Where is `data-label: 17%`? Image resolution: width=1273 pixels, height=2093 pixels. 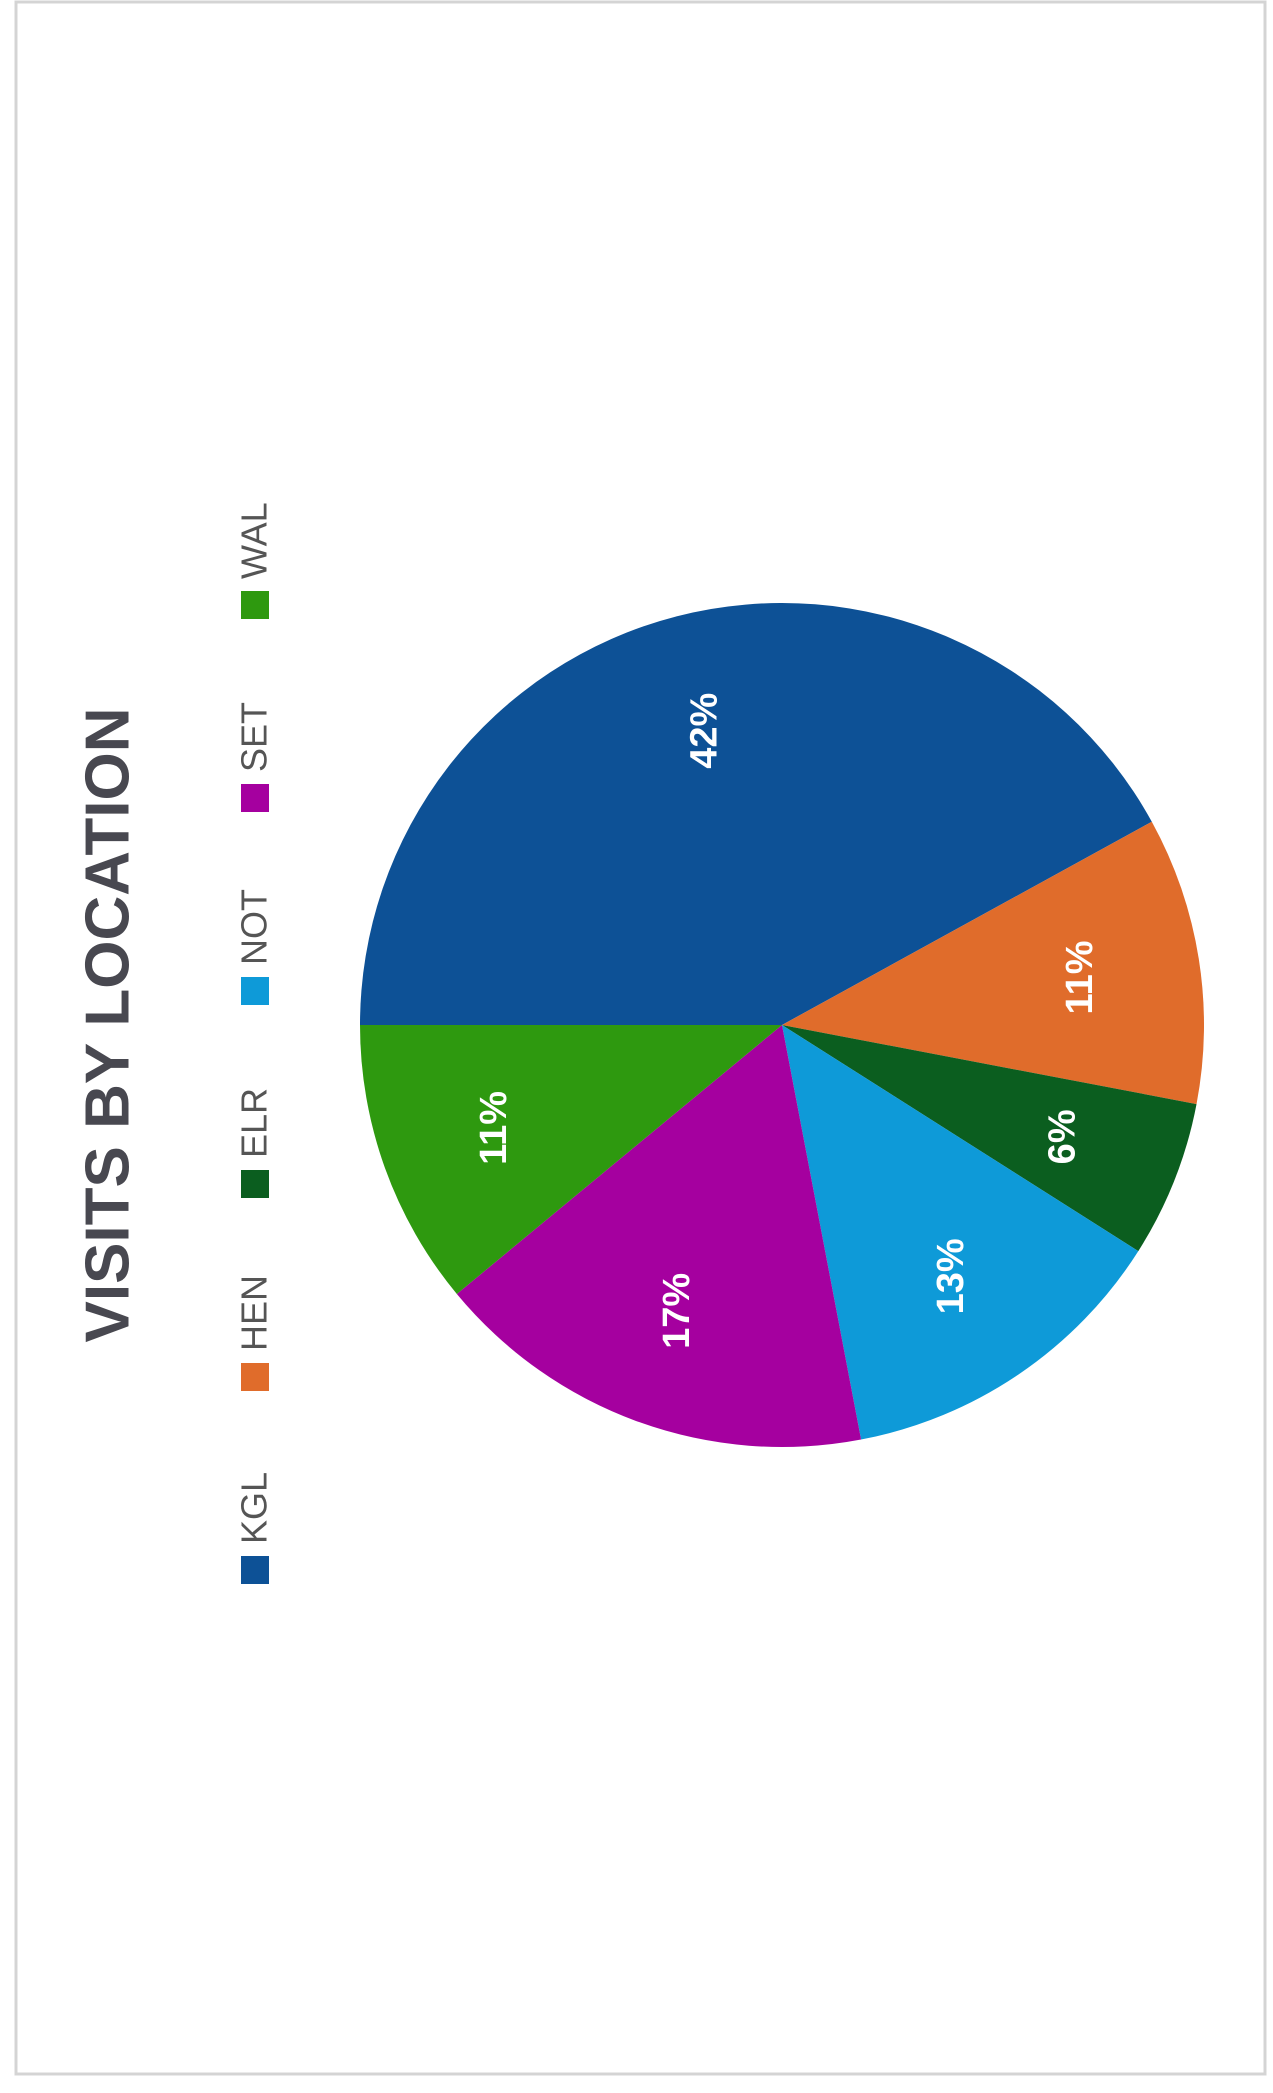
data-label: 17% is located at coordinates (677, 1311).